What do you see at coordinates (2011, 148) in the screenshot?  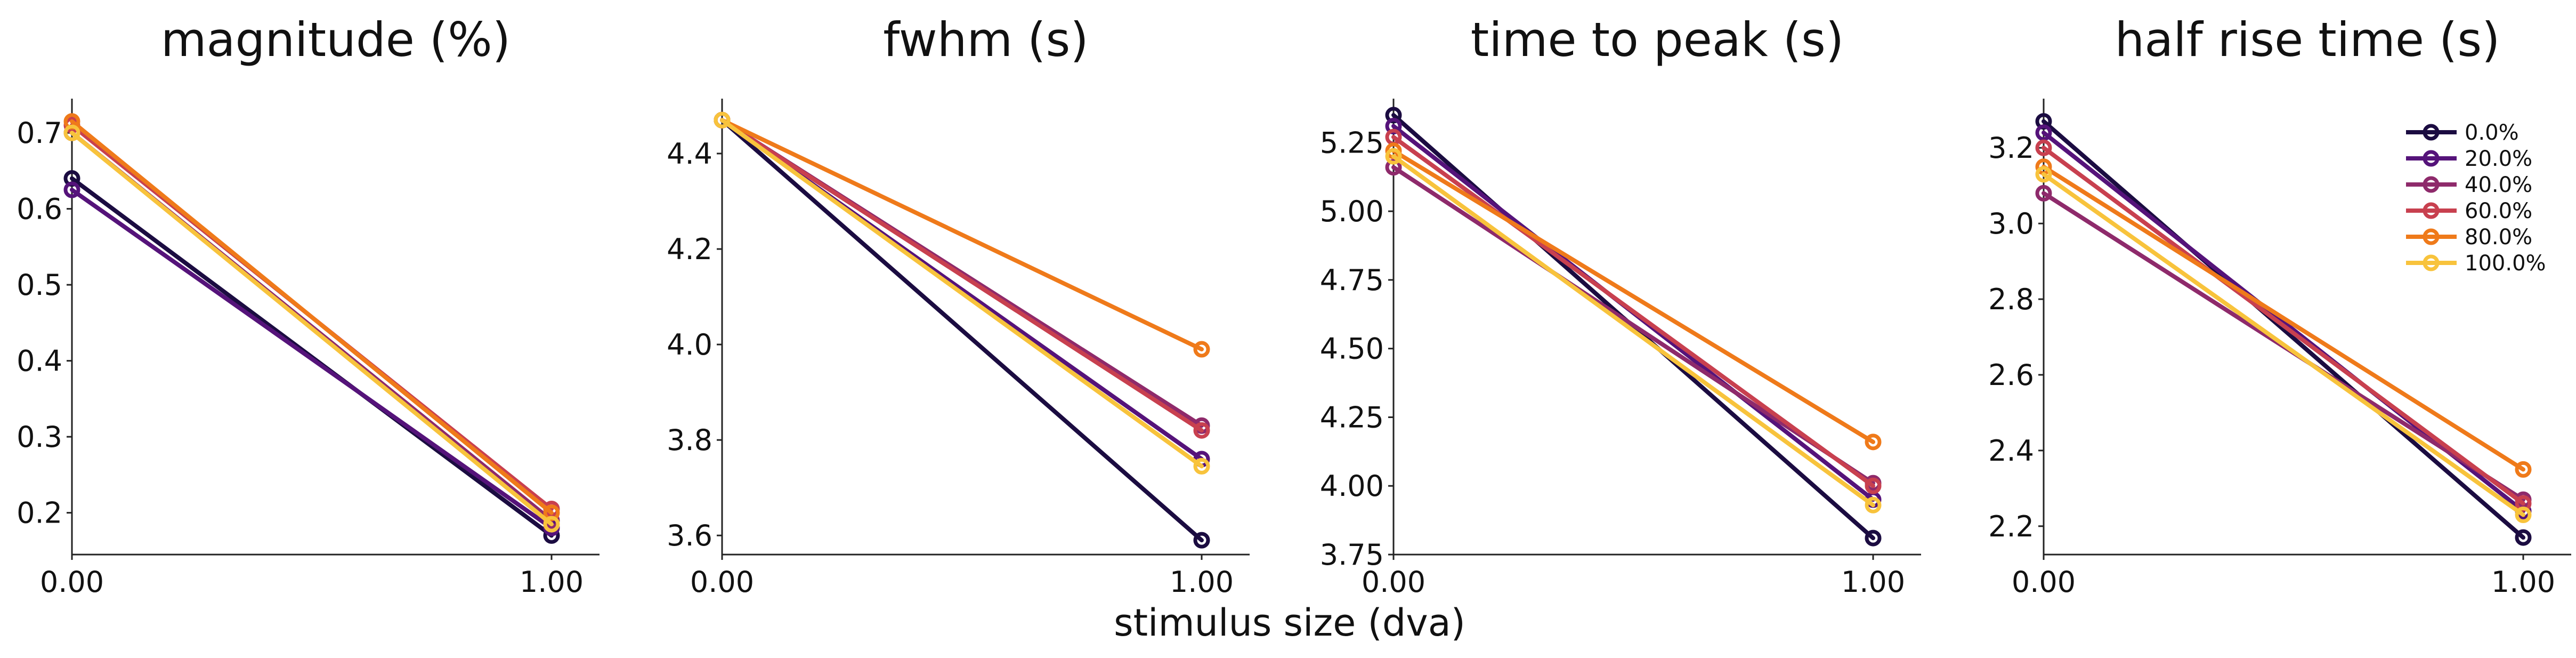 I see `y-tick-label: 3.2` at bounding box center [2011, 148].